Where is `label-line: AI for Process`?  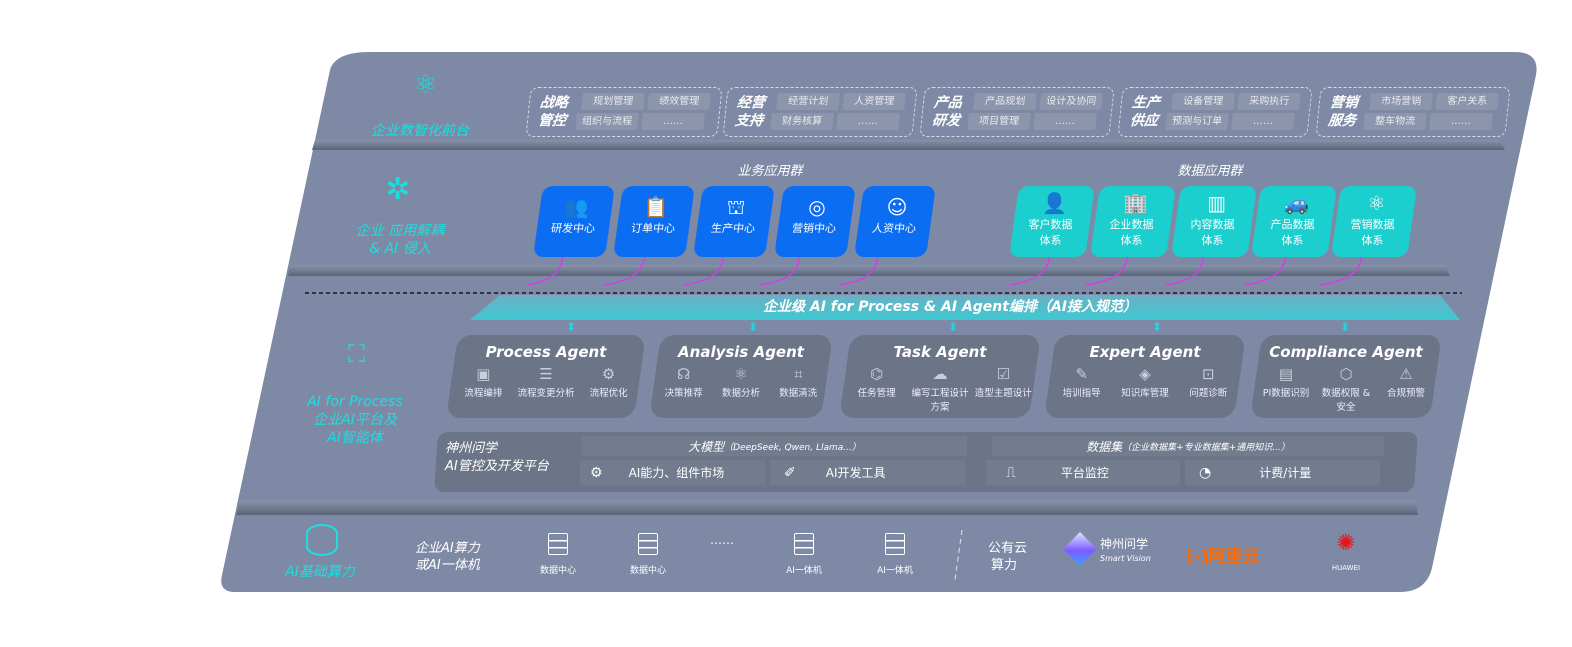 label-line: AI for Process is located at coordinates (355, 402).